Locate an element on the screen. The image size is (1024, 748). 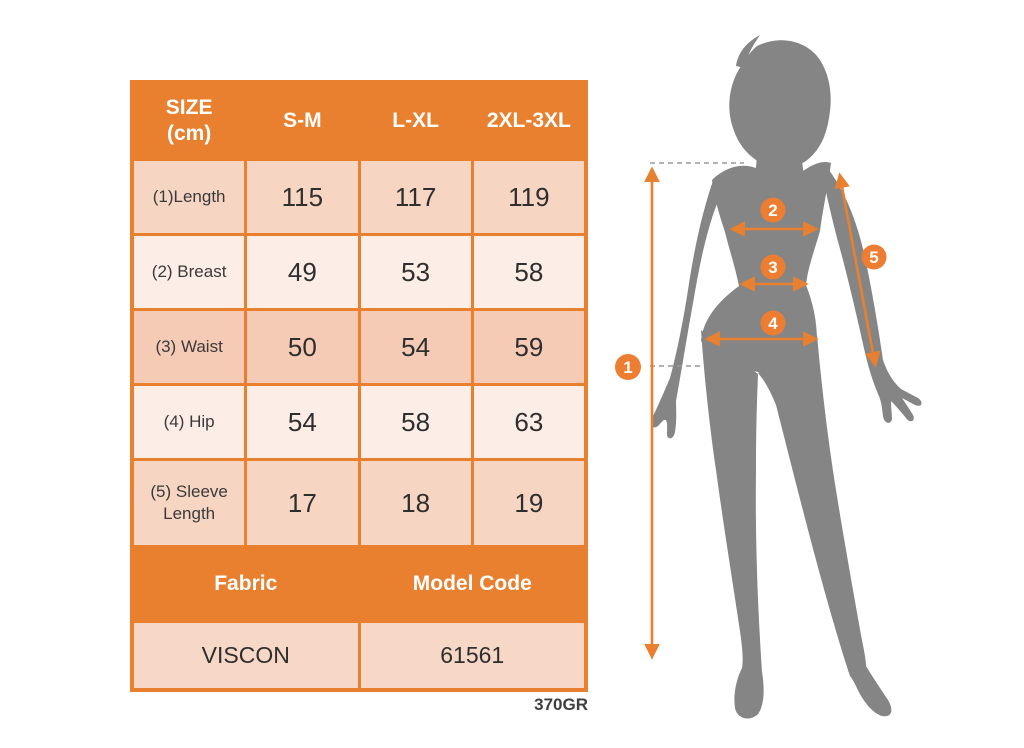
badge-3-circle is located at coordinates (773, 267).